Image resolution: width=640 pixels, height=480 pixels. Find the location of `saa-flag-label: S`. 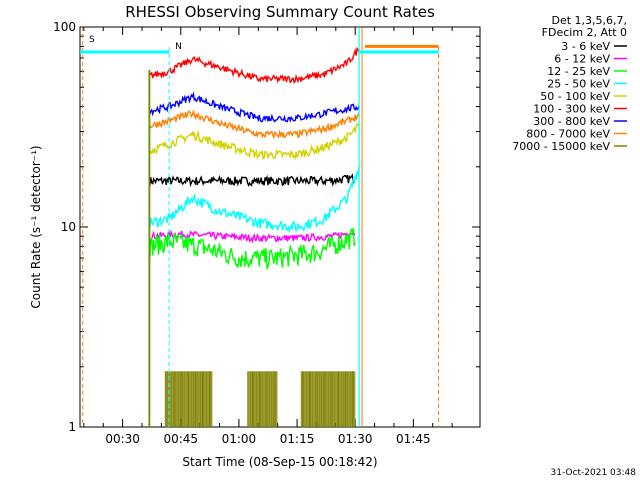

saa-flag-label: S is located at coordinates (92, 40).